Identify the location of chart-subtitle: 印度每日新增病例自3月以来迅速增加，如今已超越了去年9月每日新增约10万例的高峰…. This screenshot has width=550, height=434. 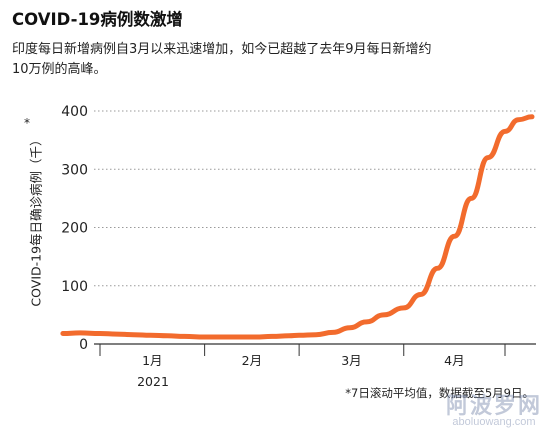
(222, 59).